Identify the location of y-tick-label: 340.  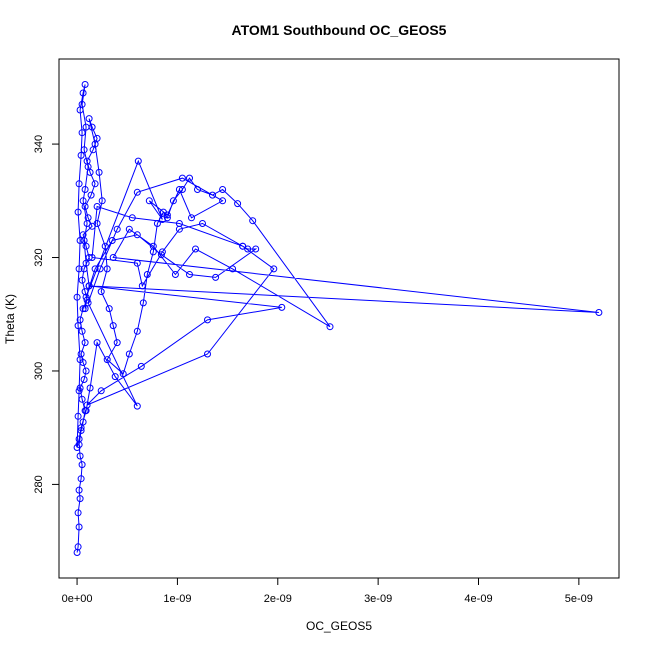
(39, 144).